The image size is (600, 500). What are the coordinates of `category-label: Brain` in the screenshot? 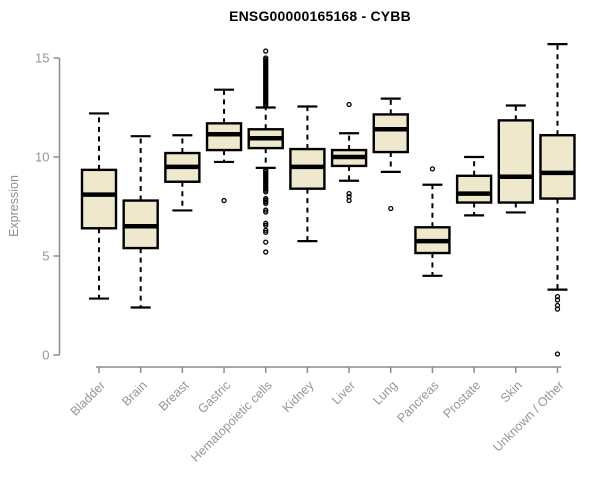 It's located at (134, 393).